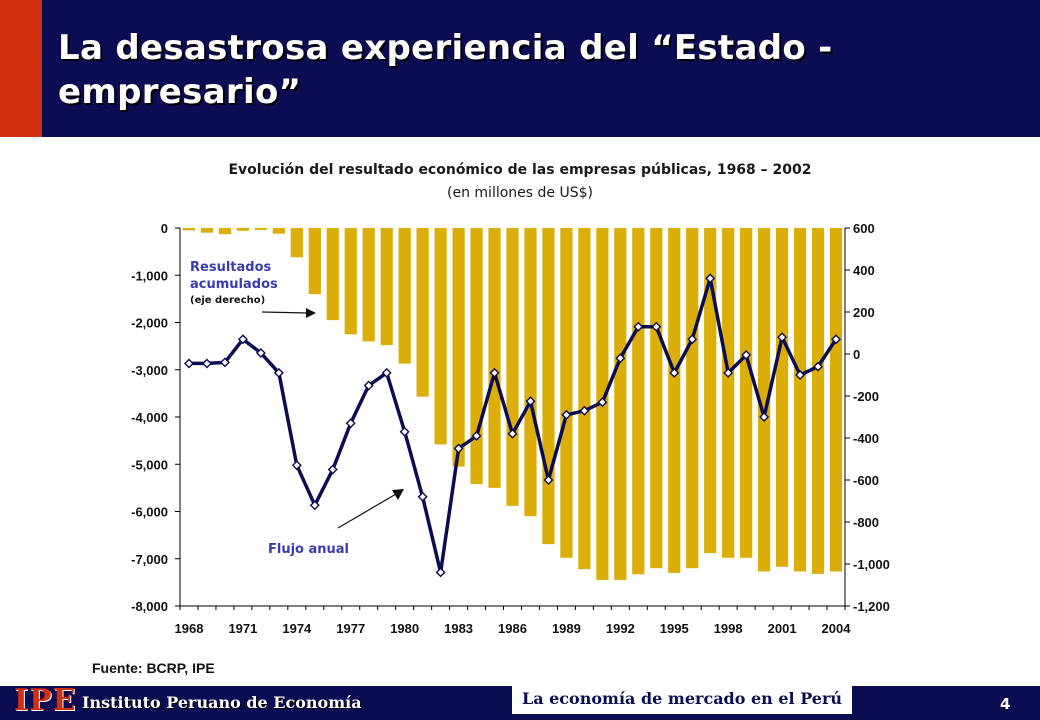 This screenshot has height=720, width=1040. Describe the element at coordinates (314, 505) in the screenshot. I see `point-1975` at that location.